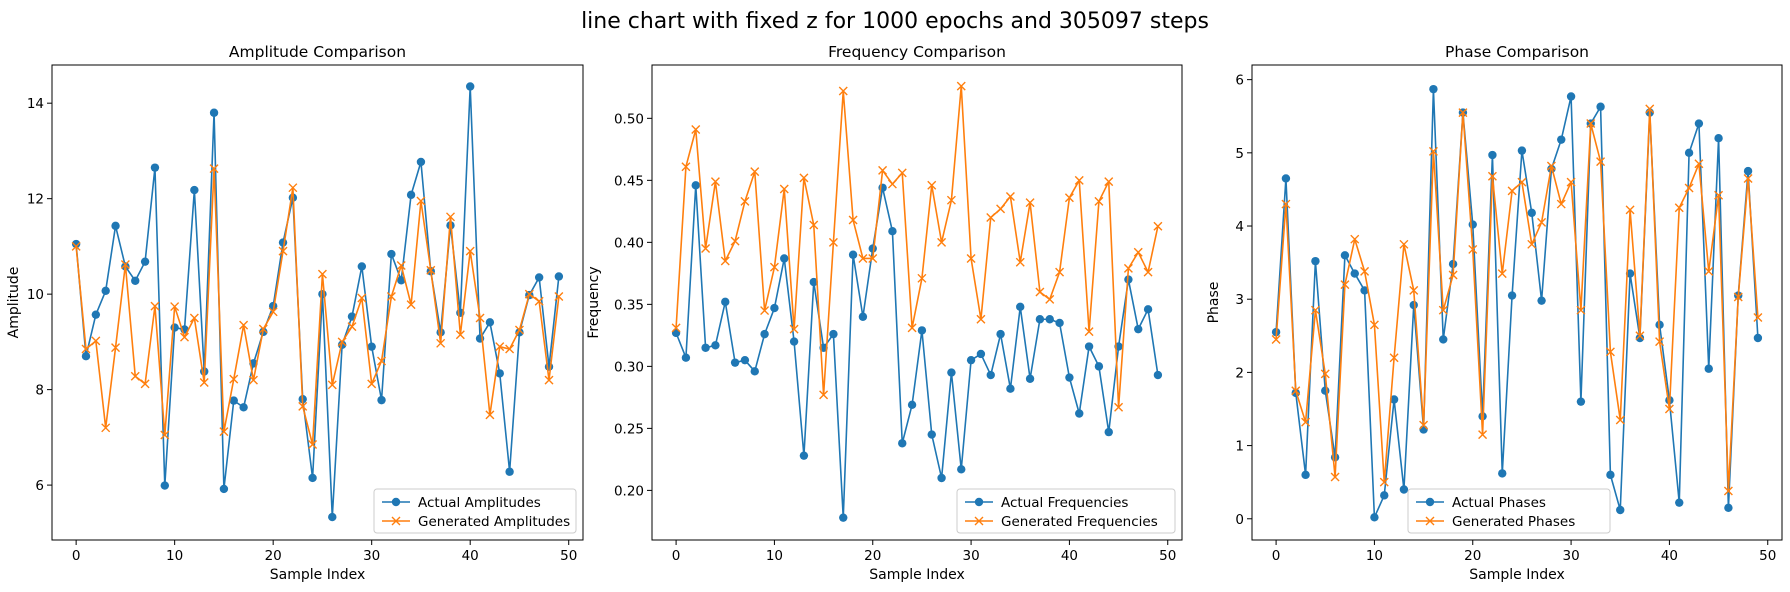 This screenshot has width=1790, height=592. Describe the element at coordinates (1517, 52) in the screenshot. I see `phase-chart-title: Phase Comparison` at that location.